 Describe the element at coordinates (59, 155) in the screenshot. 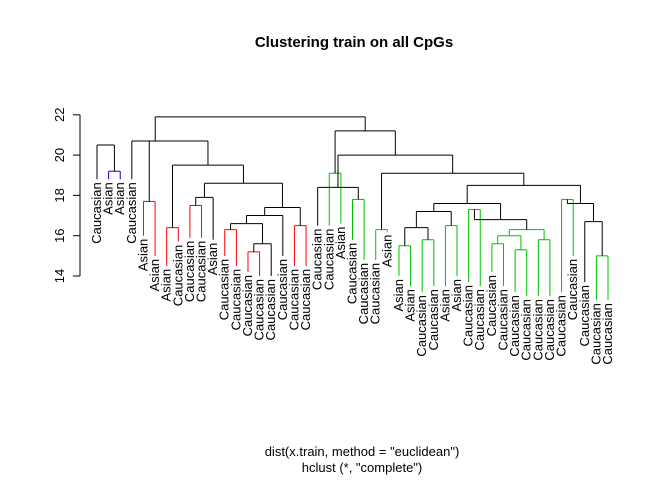

I see `y-tick-label: 20` at that location.